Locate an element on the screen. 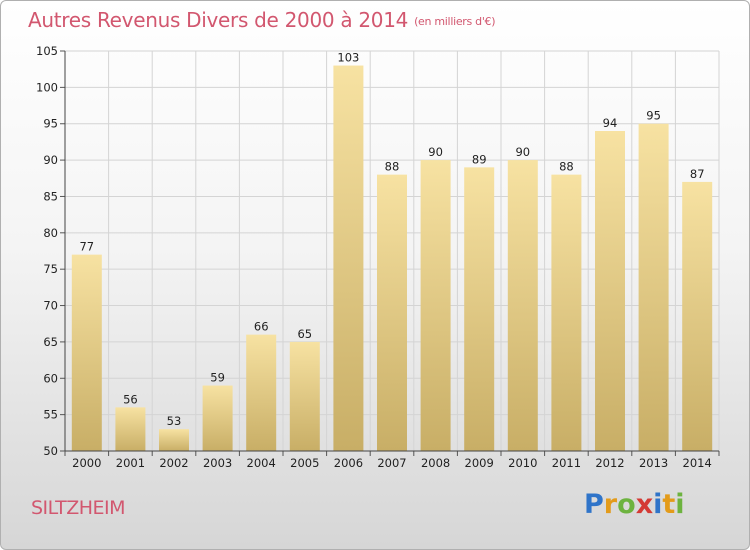  proxiti-logo: Proxiti is located at coordinates (634, 504).